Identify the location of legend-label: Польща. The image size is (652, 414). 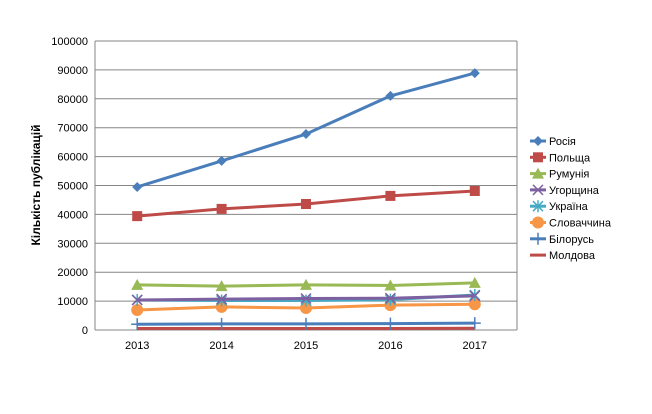
(570, 158).